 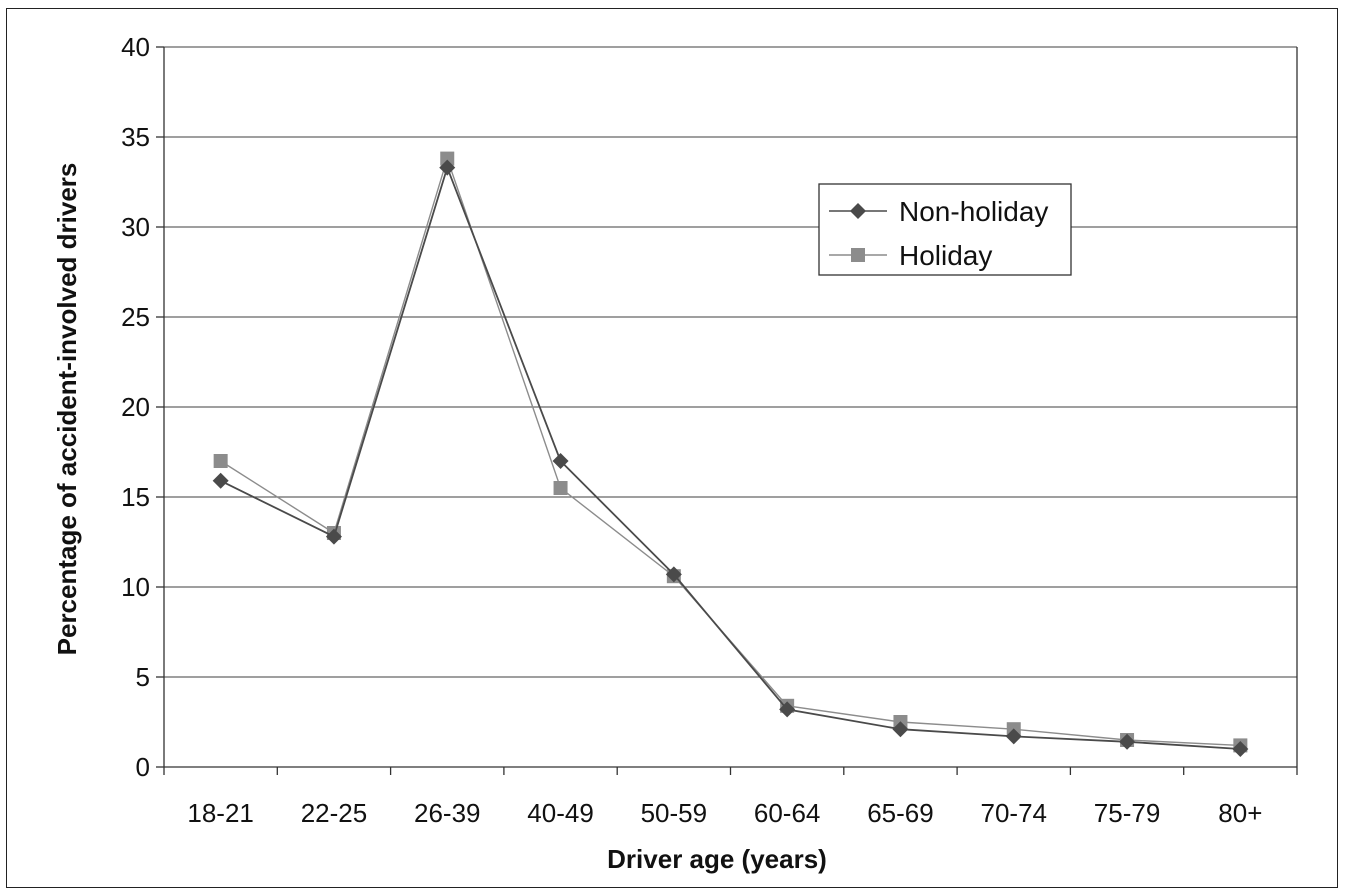 I want to click on y-tick-labels: 0 5 10 15 20 25 30 35 40, so click(x=135, y=407).